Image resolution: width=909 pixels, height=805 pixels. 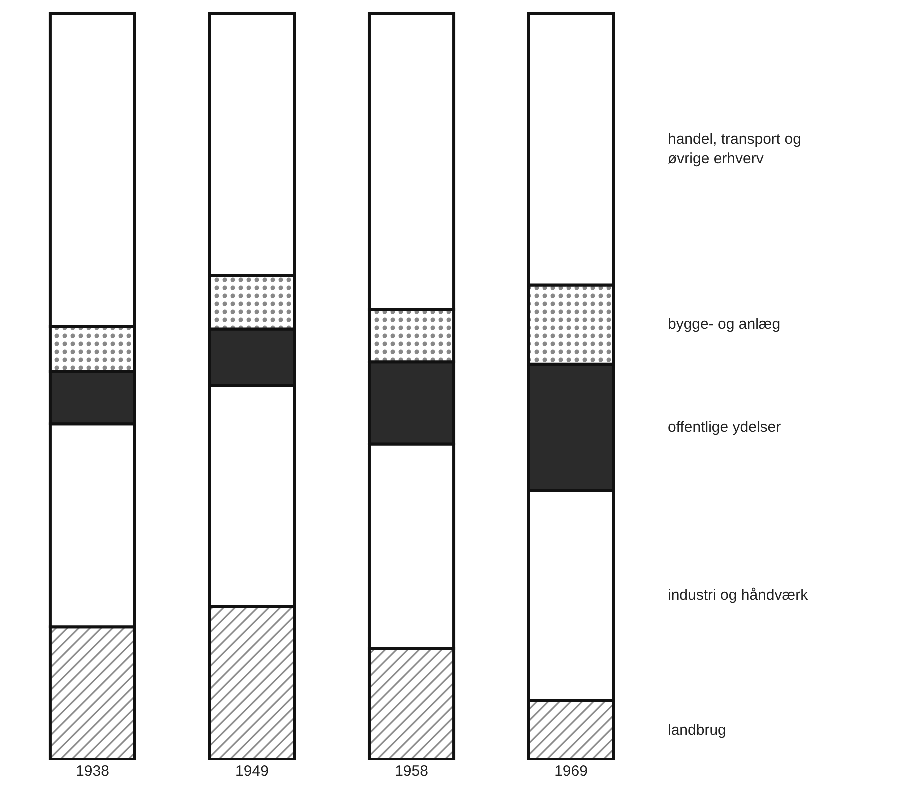 I want to click on x-tick-label: 1949, so click(x=252, y=771).